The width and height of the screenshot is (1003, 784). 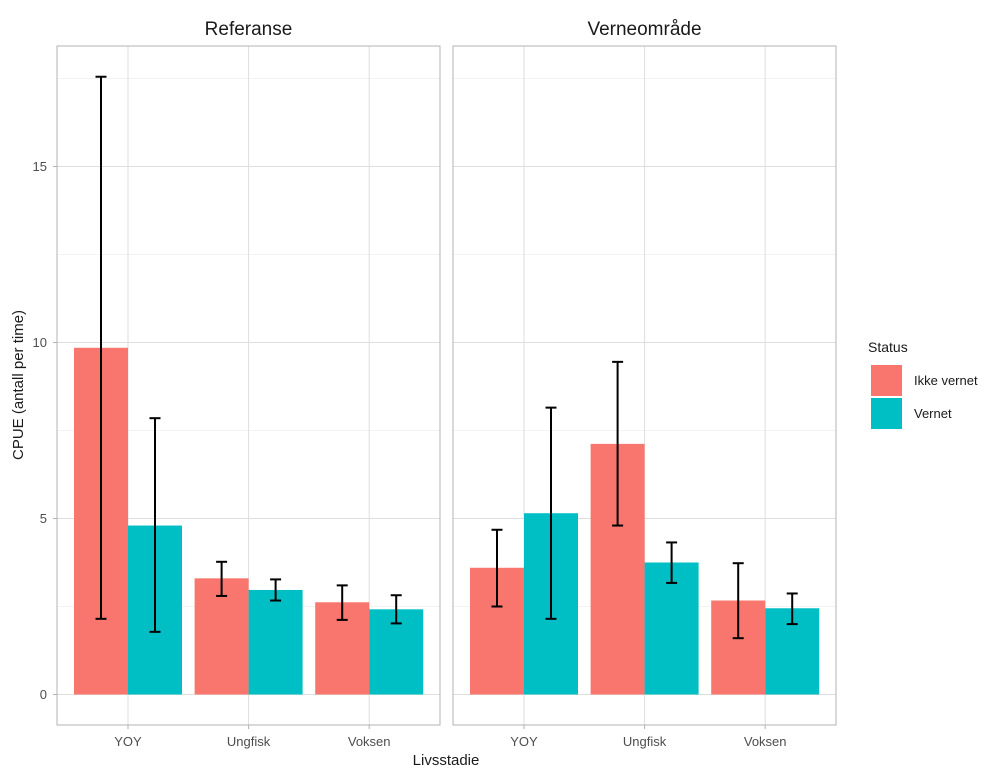 I want to click on facet-title: Referanse, so click(x=249, y=29).